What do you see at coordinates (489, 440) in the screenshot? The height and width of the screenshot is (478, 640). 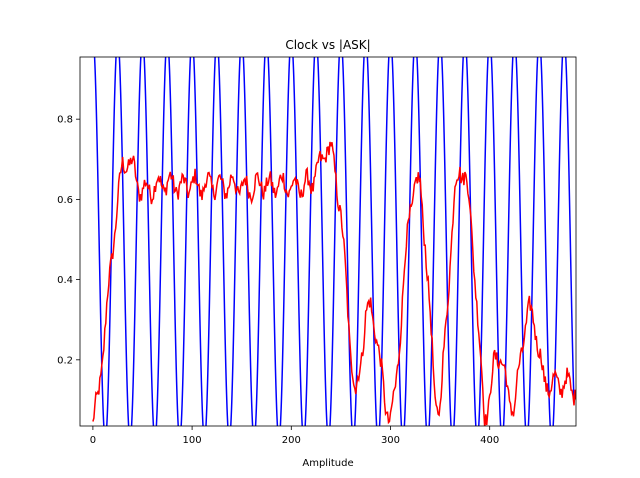 I see `x-tick-label: 400` at bounding box center [489, 440].